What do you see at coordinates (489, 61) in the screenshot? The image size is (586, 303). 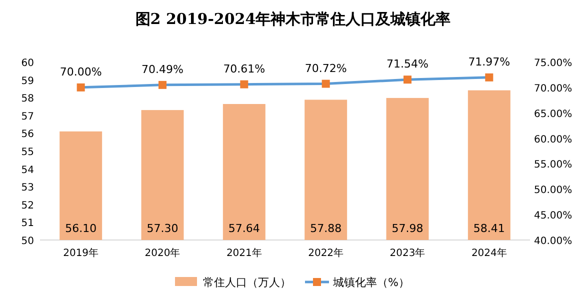 I see `data-label: 71.97%` at bounding box center [489, 61].